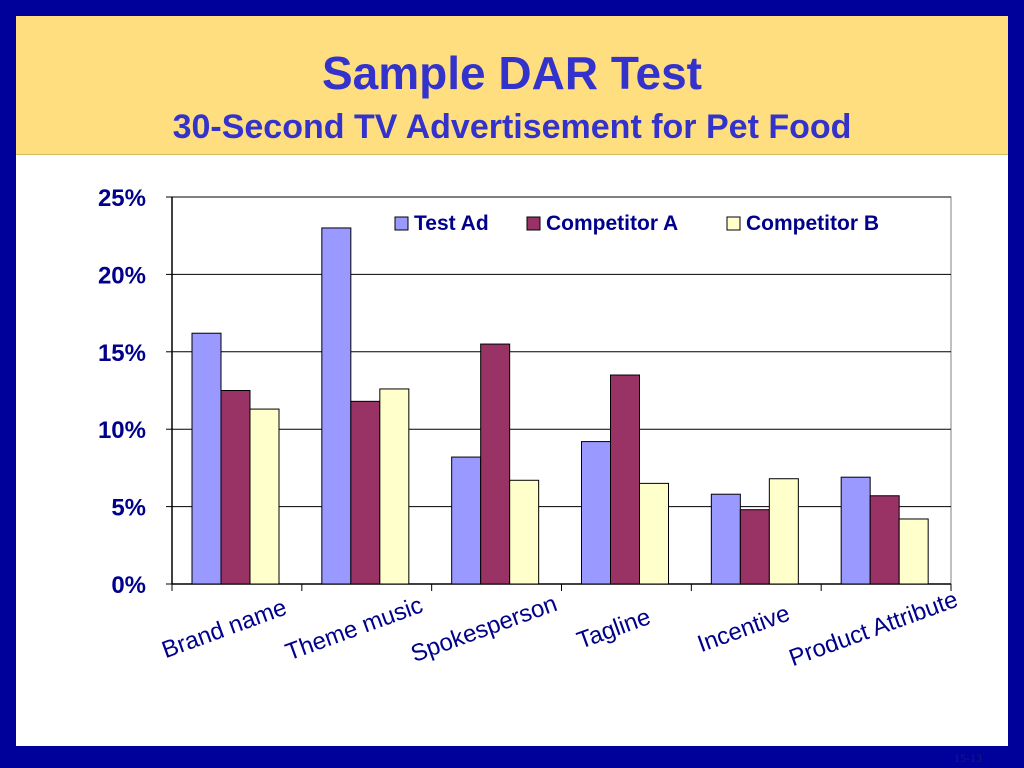  I want to click on x-tick-label: Spokesperson, so click(483, 629).